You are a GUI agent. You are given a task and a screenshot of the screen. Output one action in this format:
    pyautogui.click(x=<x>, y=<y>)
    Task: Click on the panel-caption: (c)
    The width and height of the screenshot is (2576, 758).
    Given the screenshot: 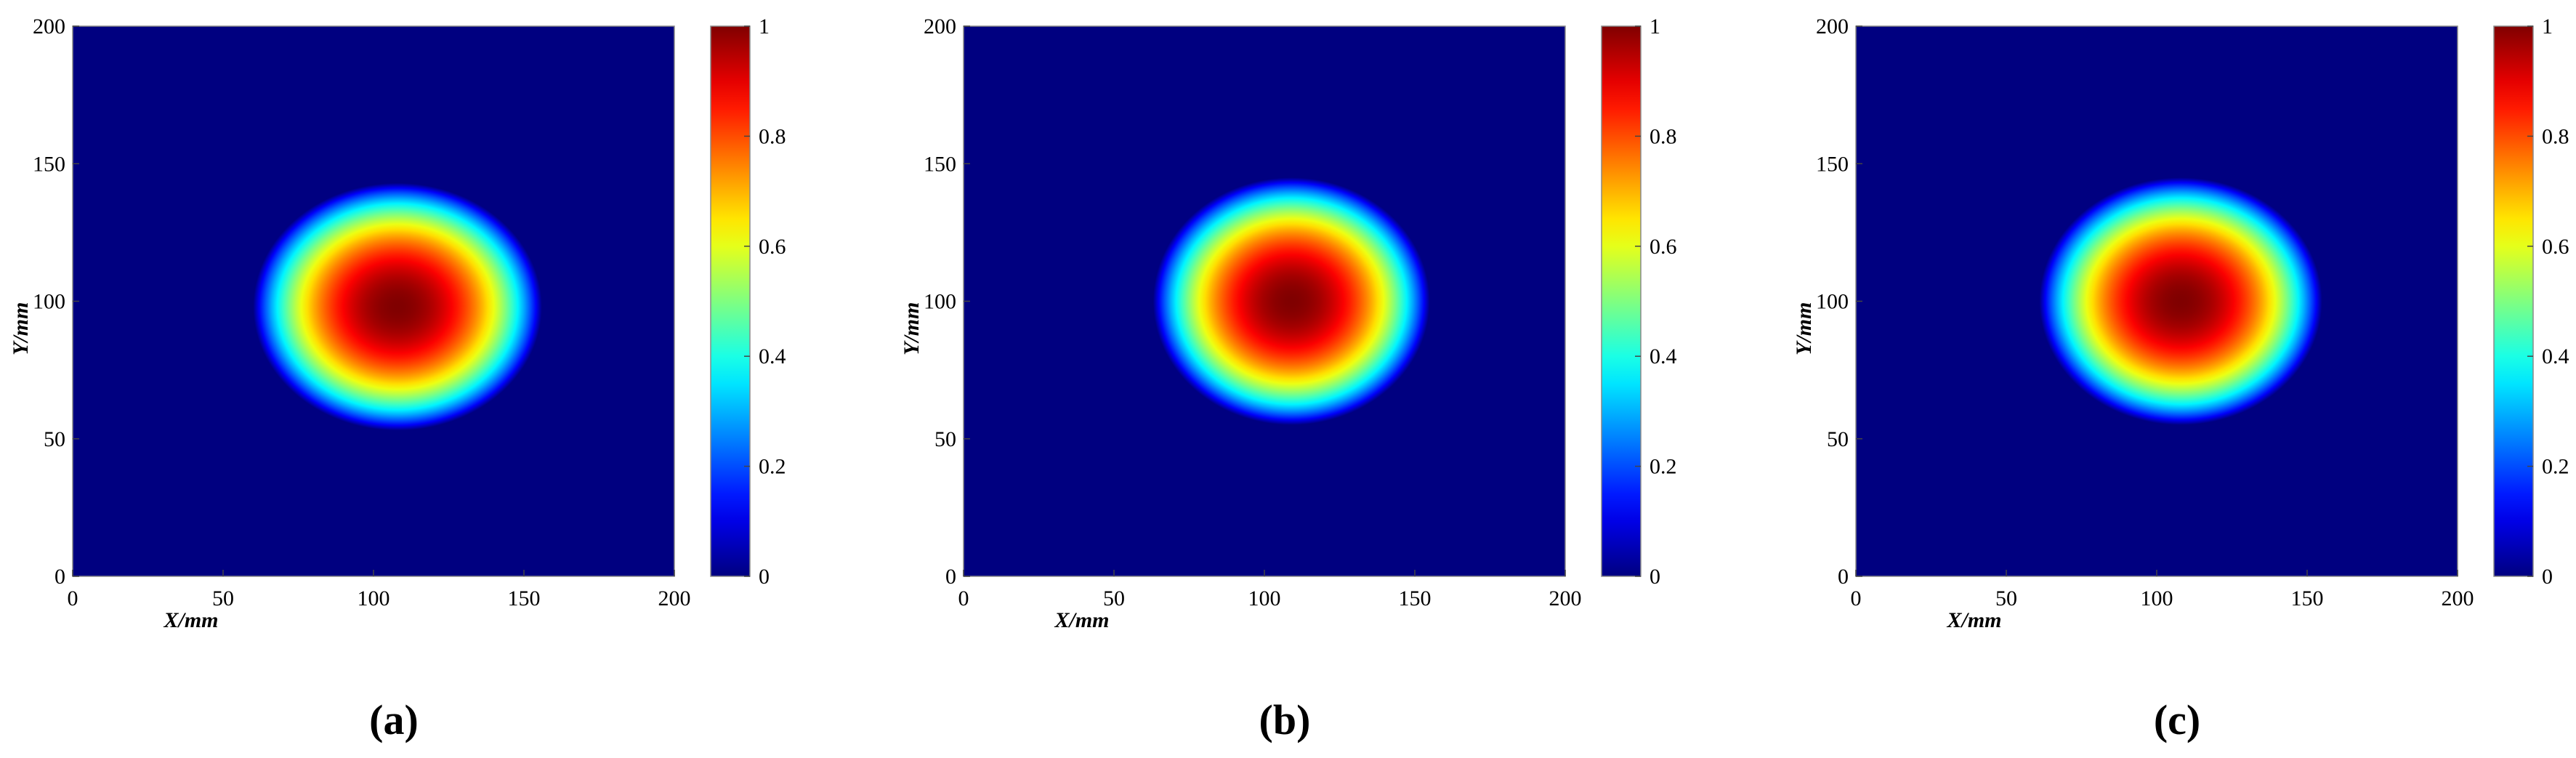 What is the action you would take?
    pyautogui.click(x=2177, y=719)
    